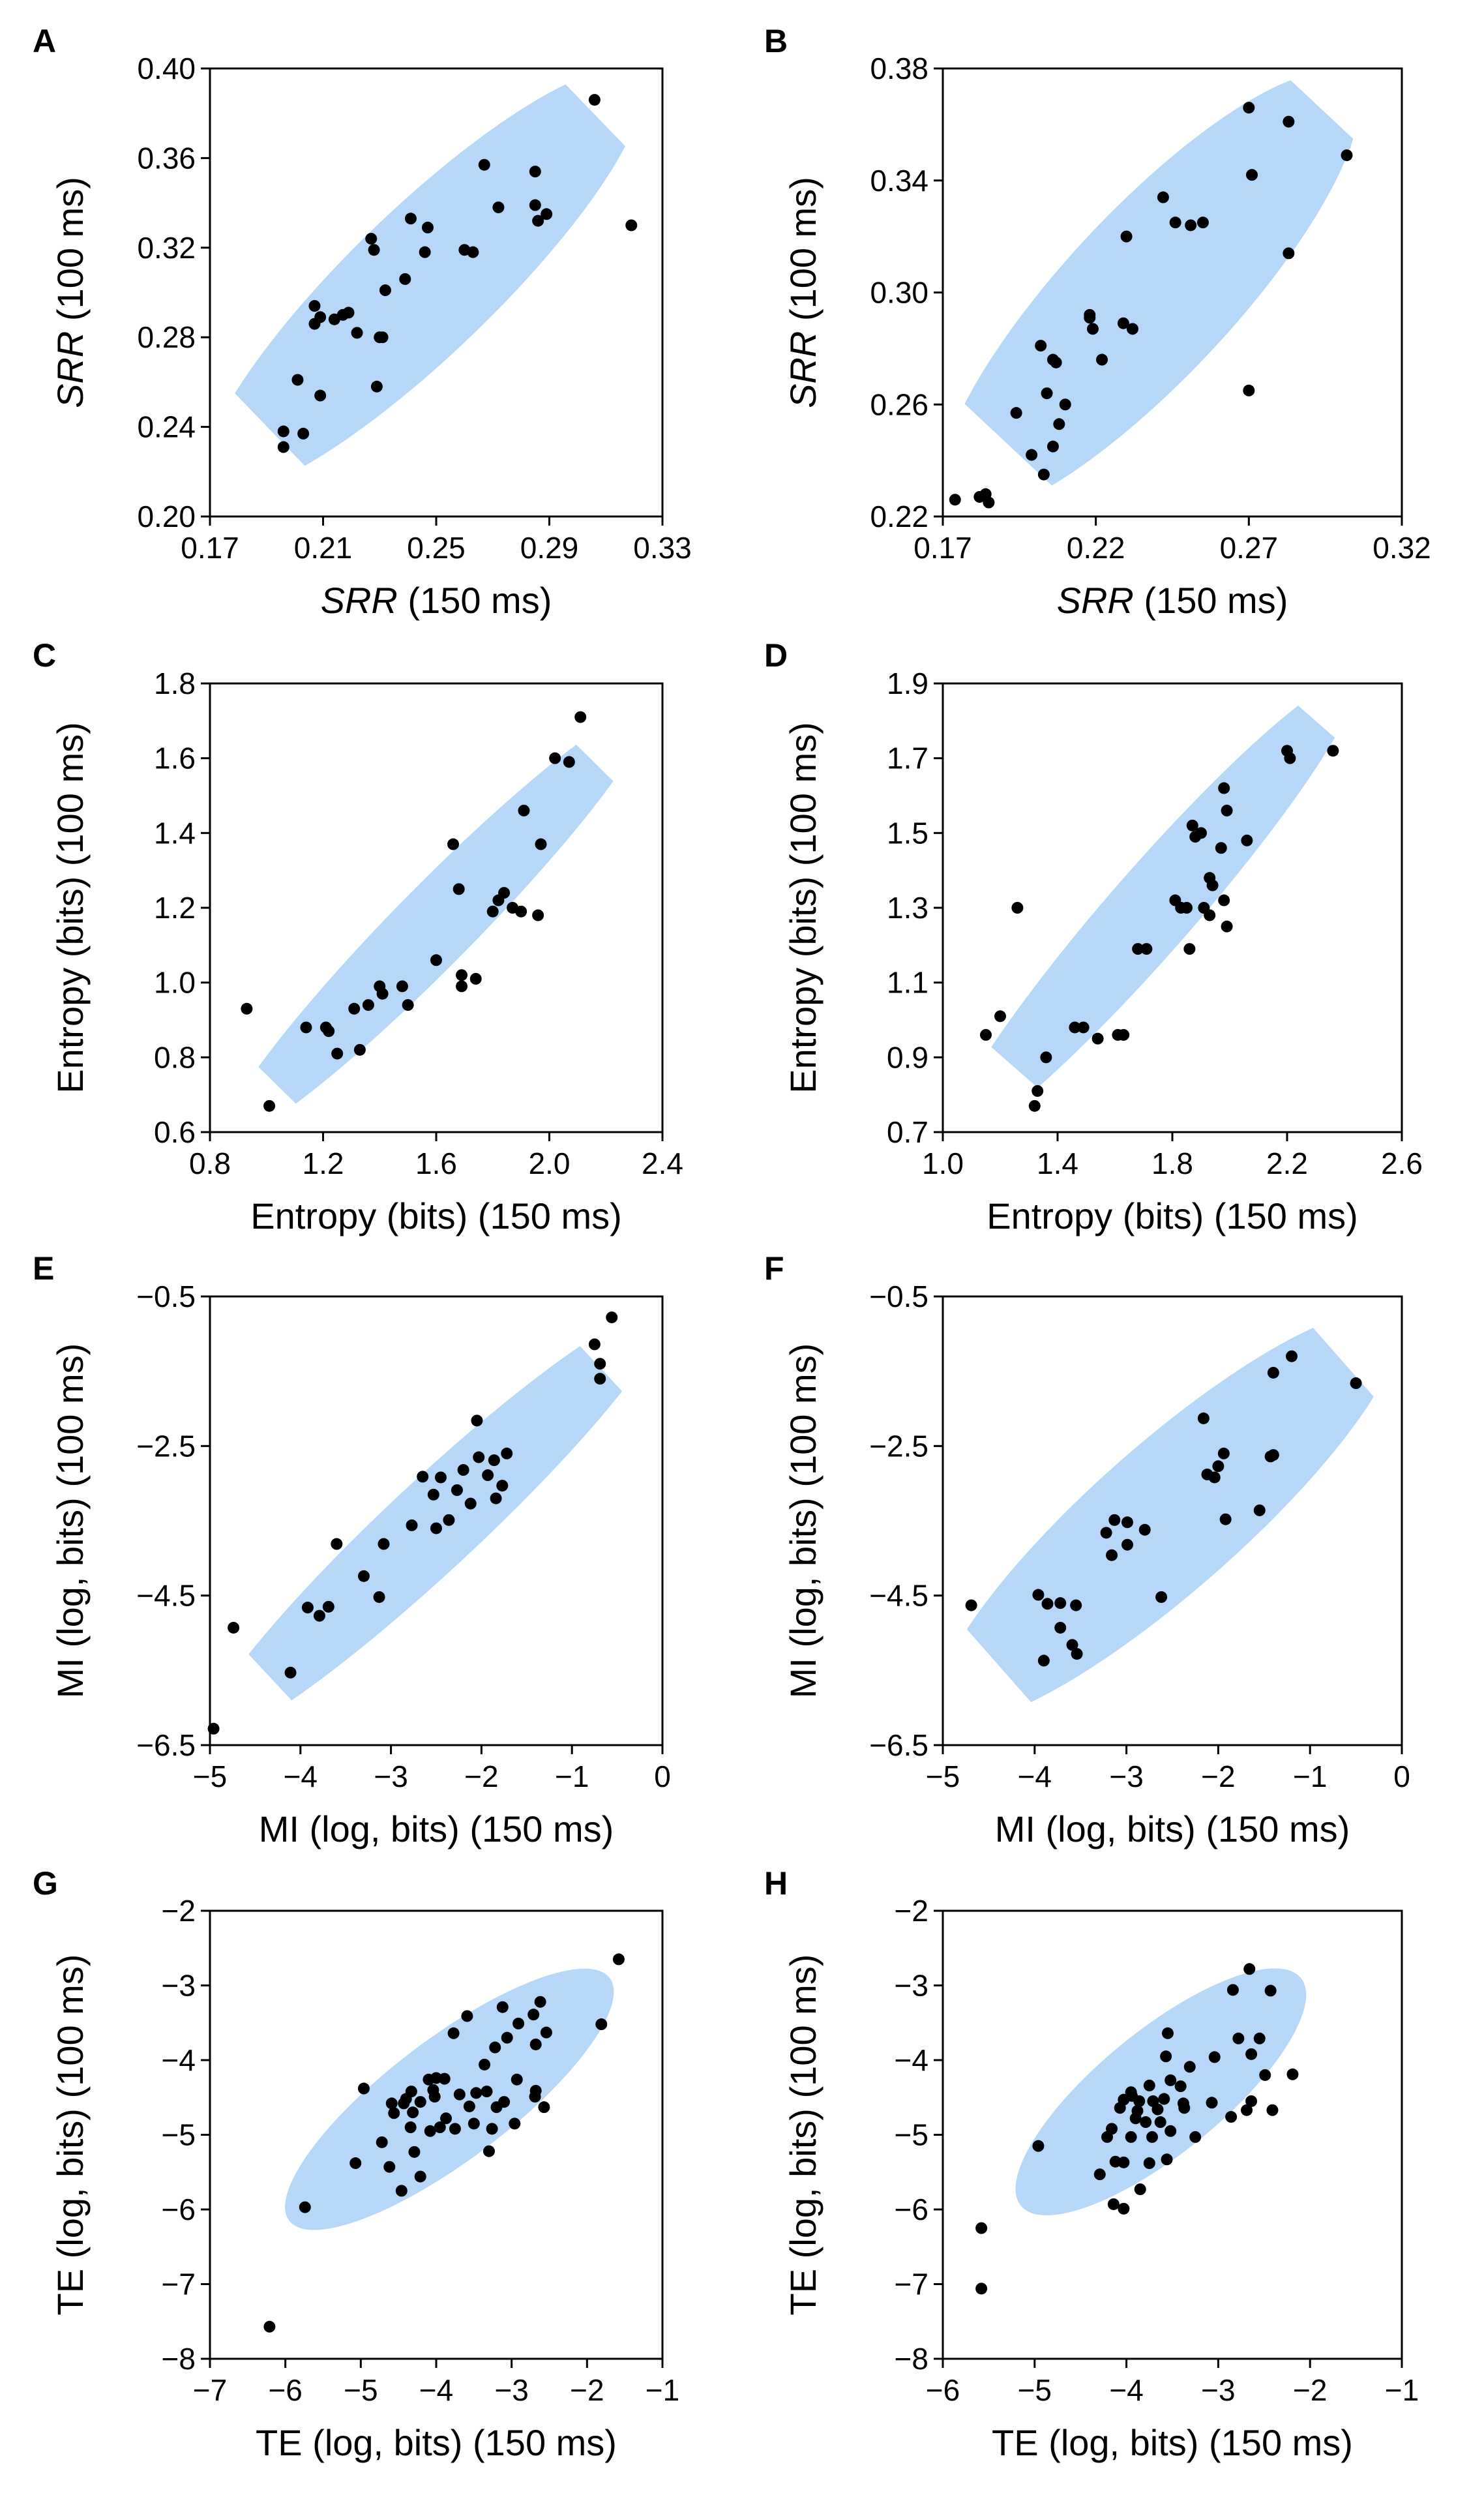 This screenshot has height=2514, width=1484. Describe the element at coordinates (1402, 2390) in the screenshot. I see `x-tick-label: −1` at that location.